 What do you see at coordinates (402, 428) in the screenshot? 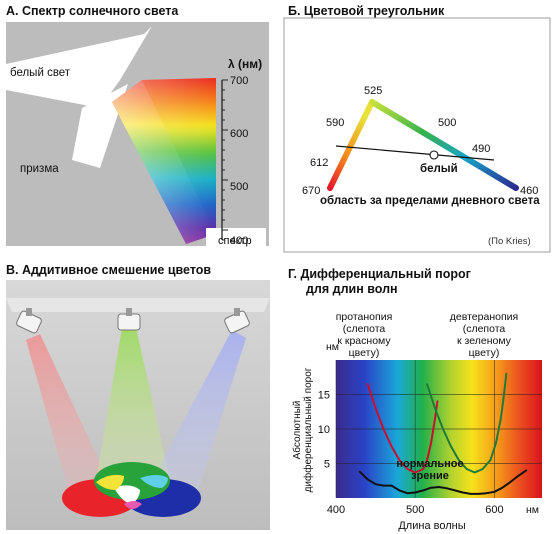
I see `protanopia-curve` at bounding box center [402, 428].